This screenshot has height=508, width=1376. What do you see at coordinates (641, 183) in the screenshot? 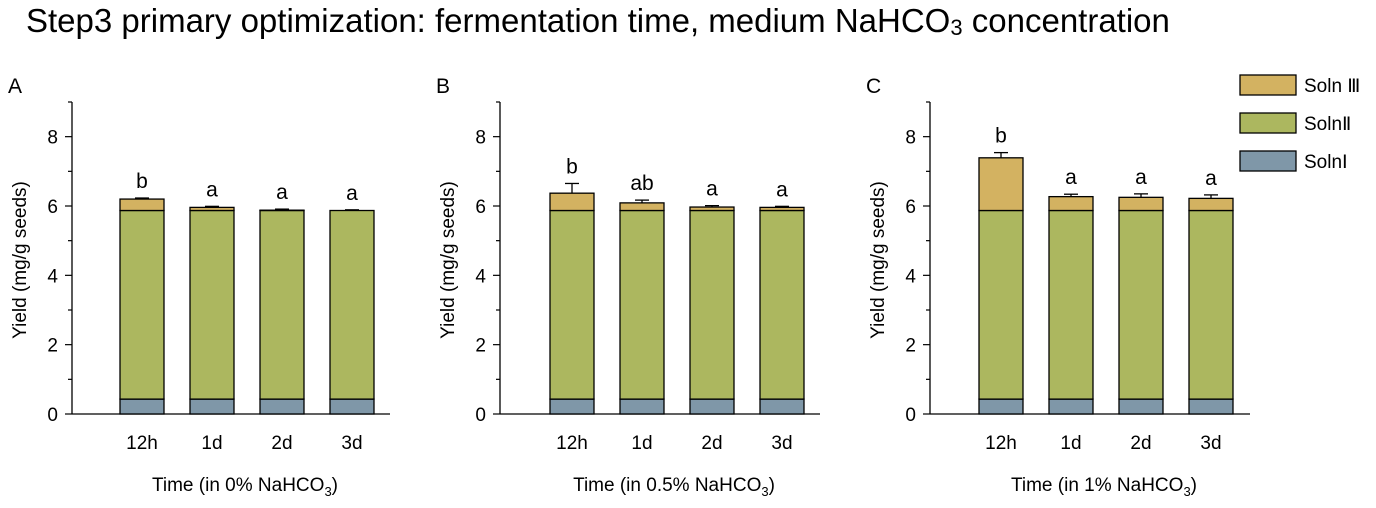
I see `significance-letter: ab` at bounding box center [641, 183].